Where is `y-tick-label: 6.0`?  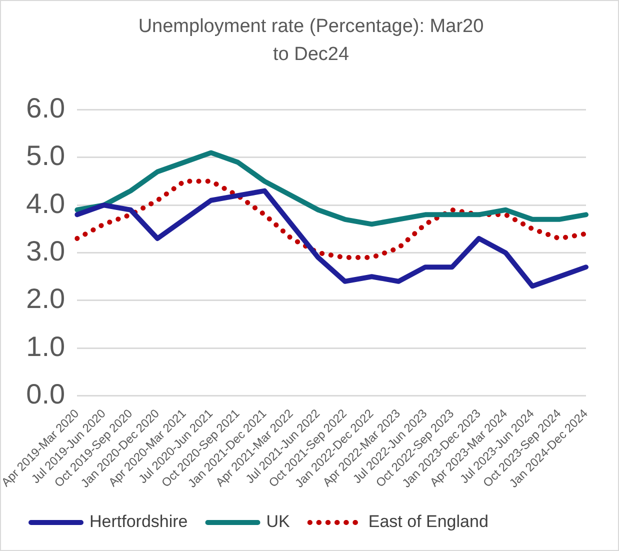 y-tick-label: 6.0 is located at coordinates (46, 108).